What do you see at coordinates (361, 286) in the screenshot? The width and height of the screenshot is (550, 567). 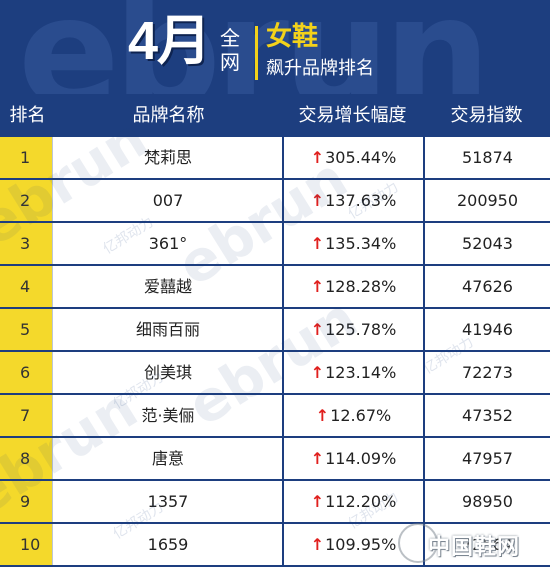 I see `growth-value: 128.28%` at bounding box center [361, 286].